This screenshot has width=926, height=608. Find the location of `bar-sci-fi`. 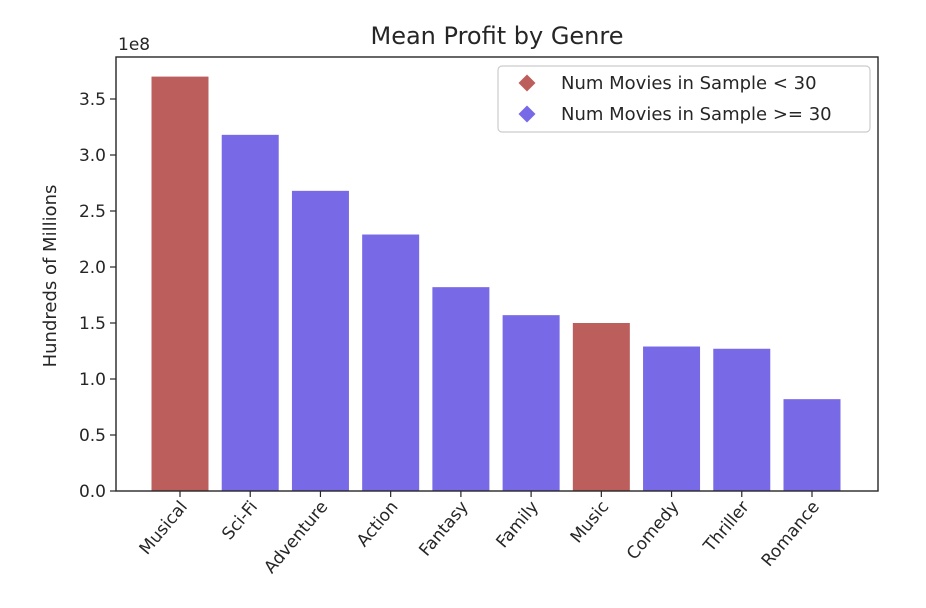

bar-sci-fi is located at coordinates (250, 312).